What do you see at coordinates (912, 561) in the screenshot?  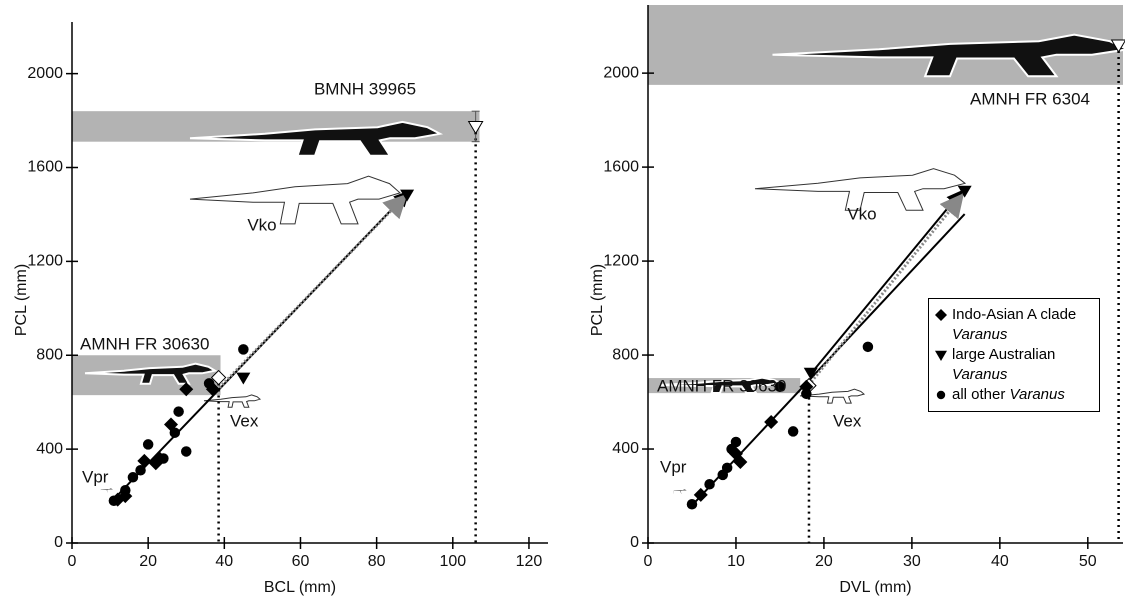 I see `x-tick-label: 30` at bounding box center [912, 561].